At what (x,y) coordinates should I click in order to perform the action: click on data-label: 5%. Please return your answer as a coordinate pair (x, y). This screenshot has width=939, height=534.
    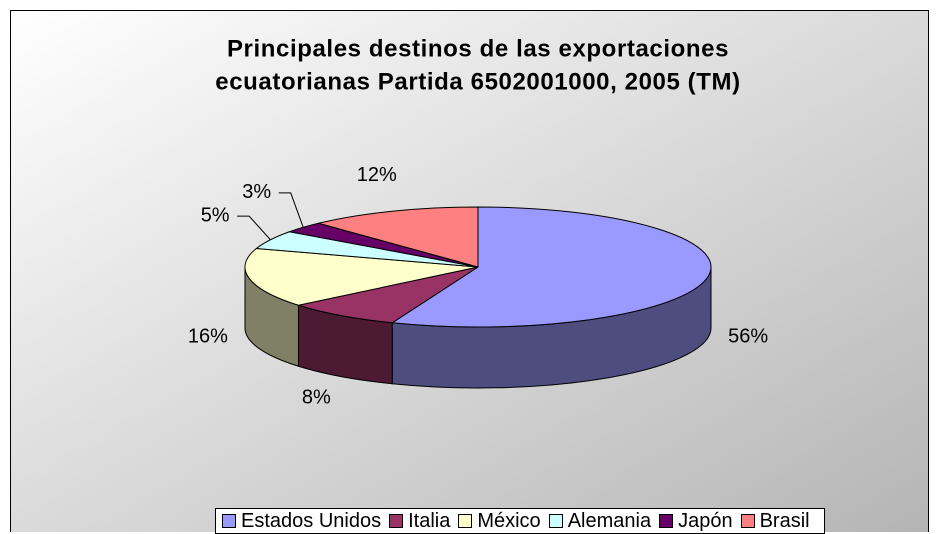
    Looking at the image, I should click on (215, 215).